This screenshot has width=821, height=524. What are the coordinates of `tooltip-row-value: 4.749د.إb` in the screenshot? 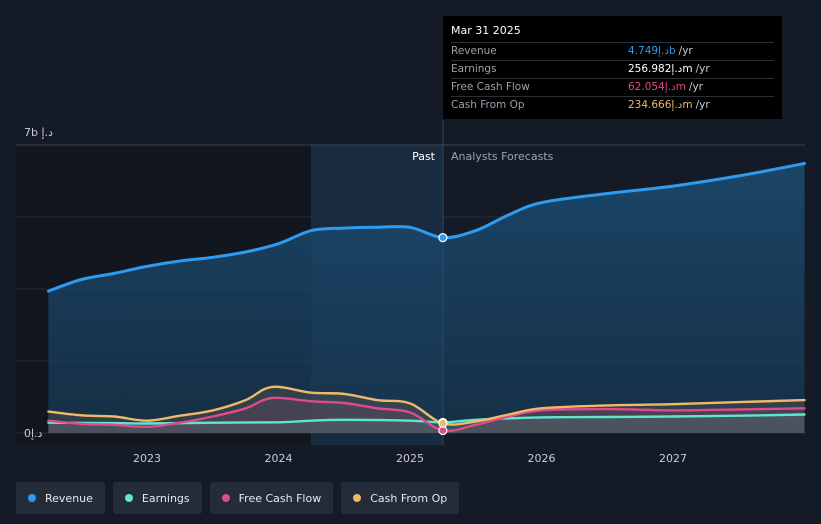 It's located at (652, 51).